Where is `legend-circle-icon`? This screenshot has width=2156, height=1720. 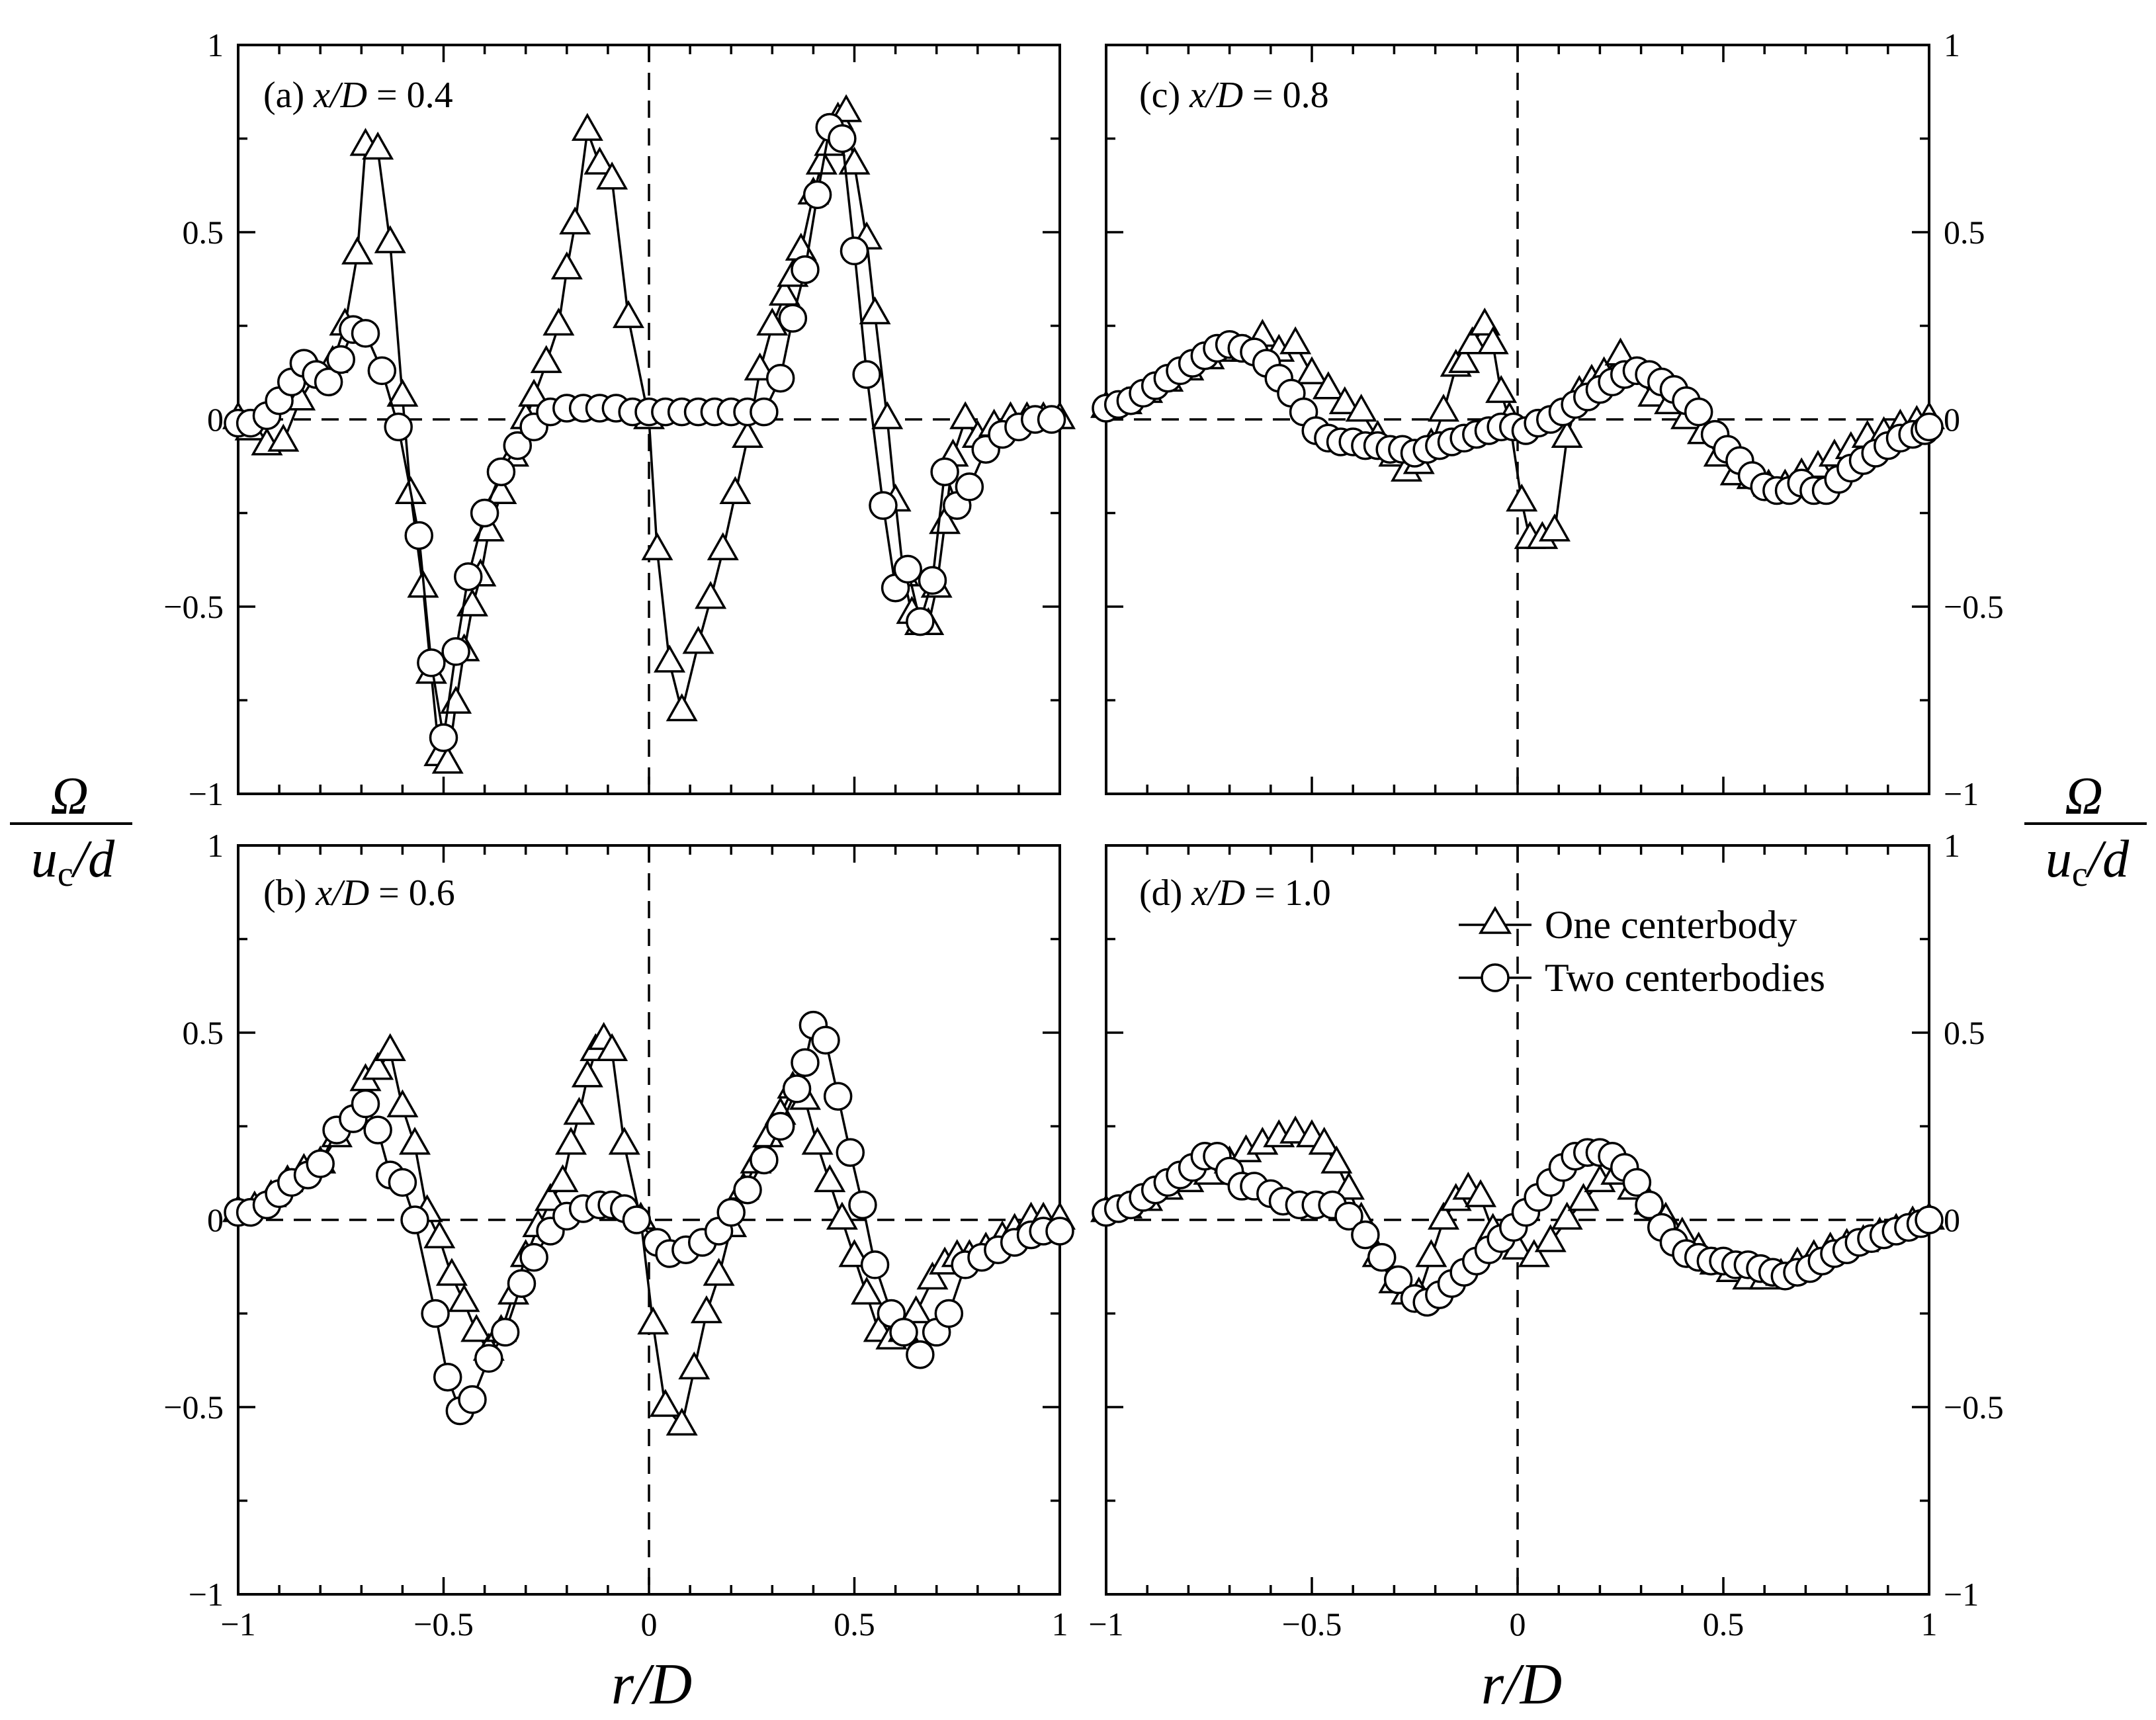 legend-circle-icon is located at coordinates (1495, 977).